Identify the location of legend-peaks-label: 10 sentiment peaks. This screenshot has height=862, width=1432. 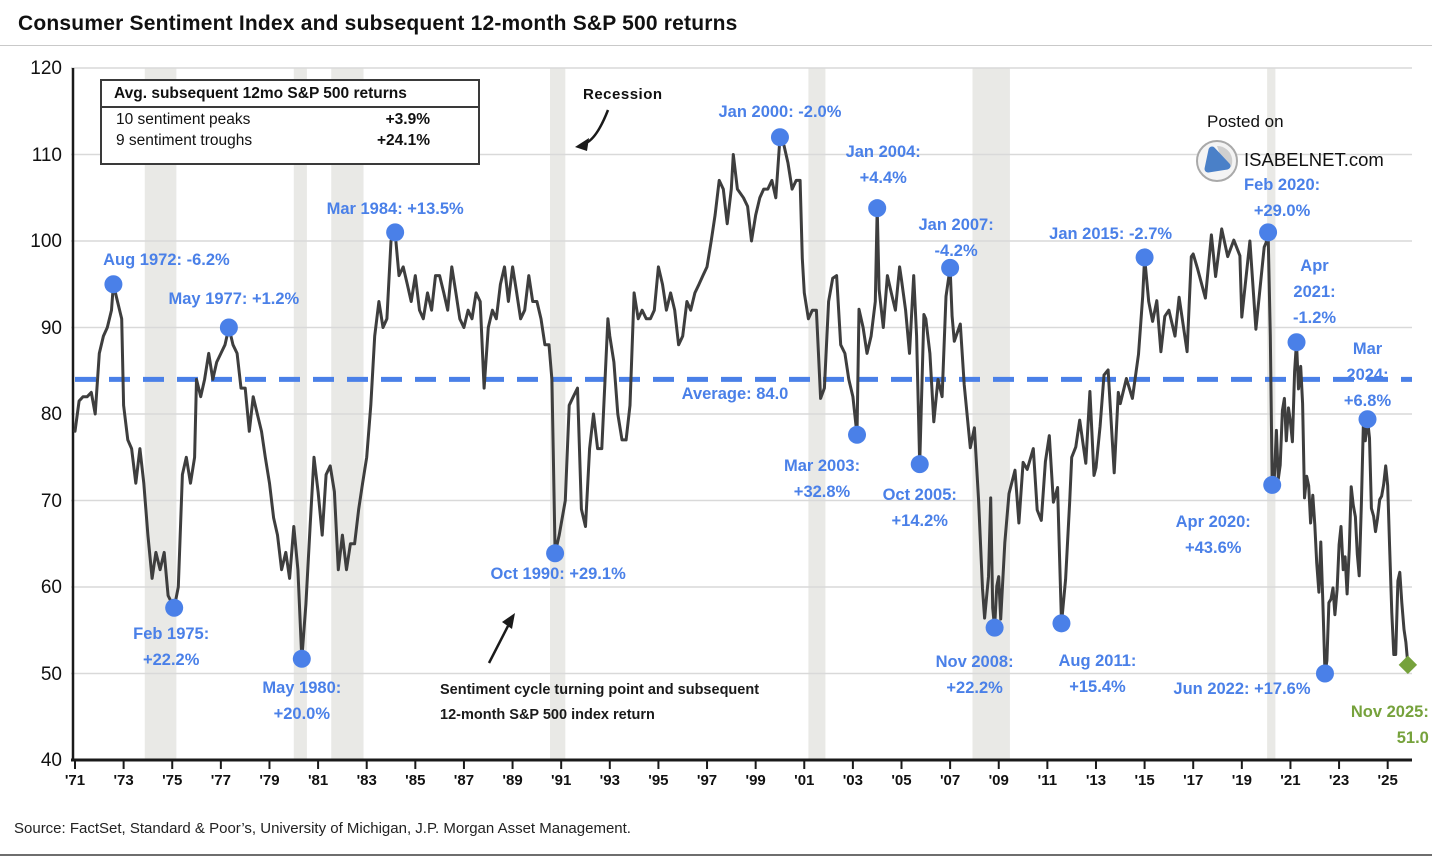
(183, 119).